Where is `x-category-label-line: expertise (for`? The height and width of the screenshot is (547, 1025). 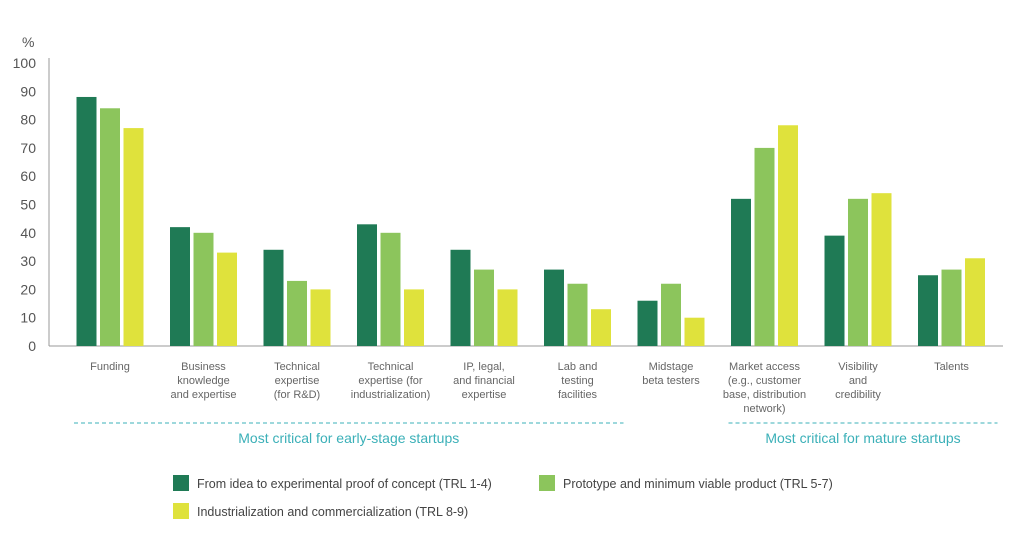
x-category-label-line: expertise (for is located at coordinates (390, 381).